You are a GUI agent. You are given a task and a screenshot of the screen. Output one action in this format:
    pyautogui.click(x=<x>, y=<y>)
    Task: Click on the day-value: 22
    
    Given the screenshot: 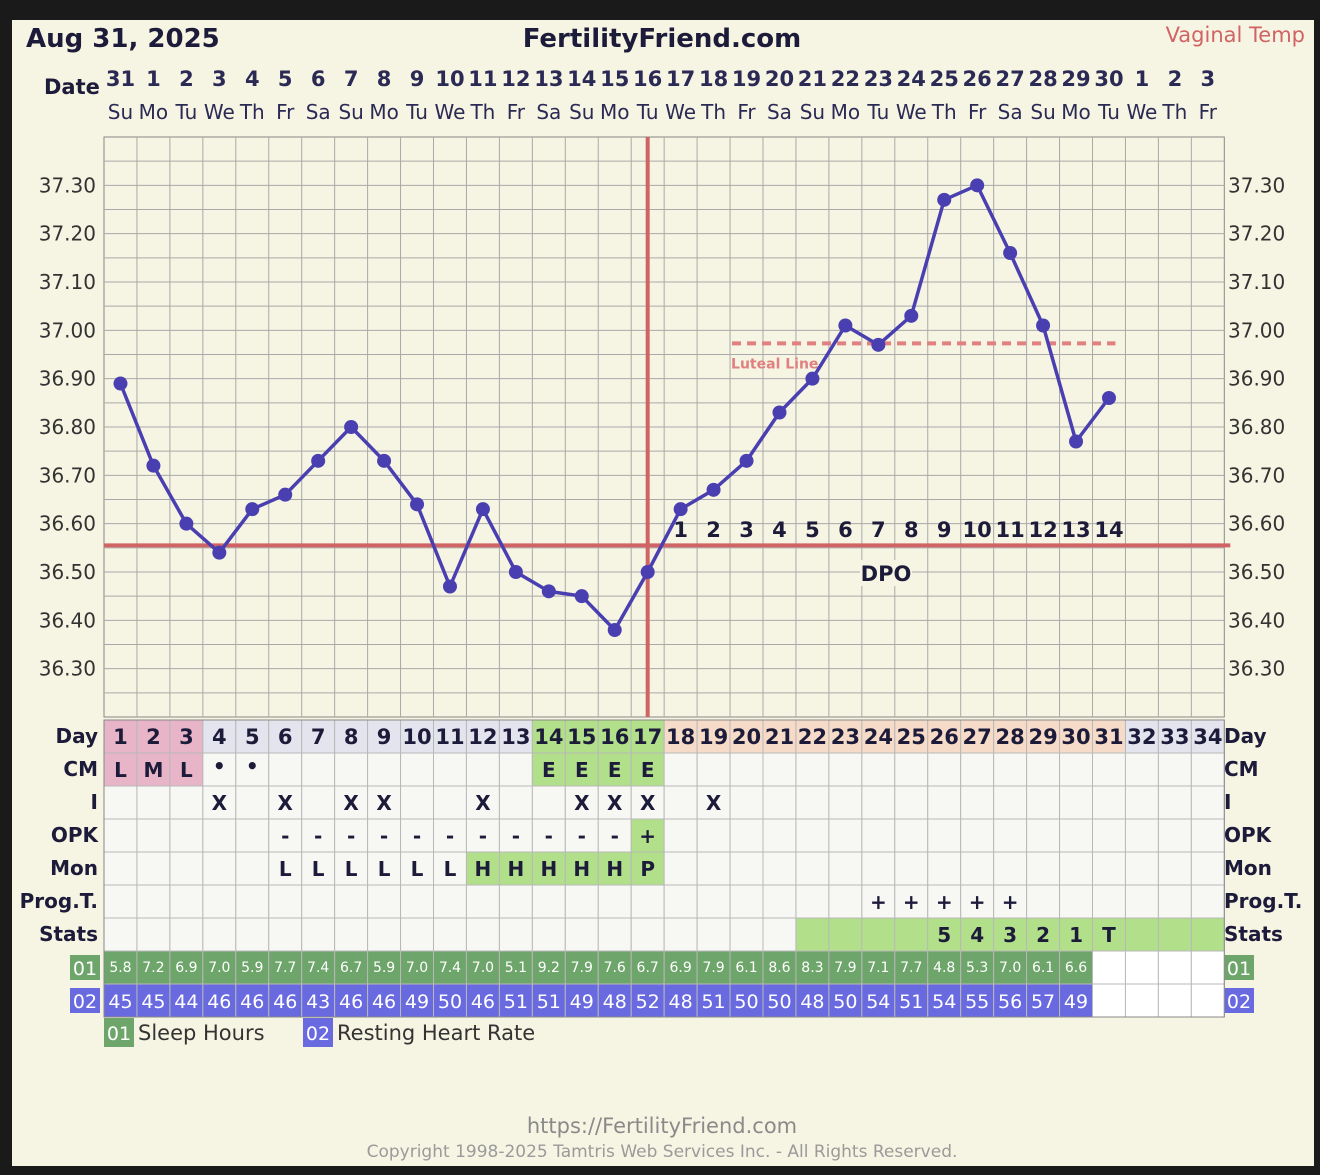 What is the action you would take?
    pyautogui.click(x=812, y=737)
    